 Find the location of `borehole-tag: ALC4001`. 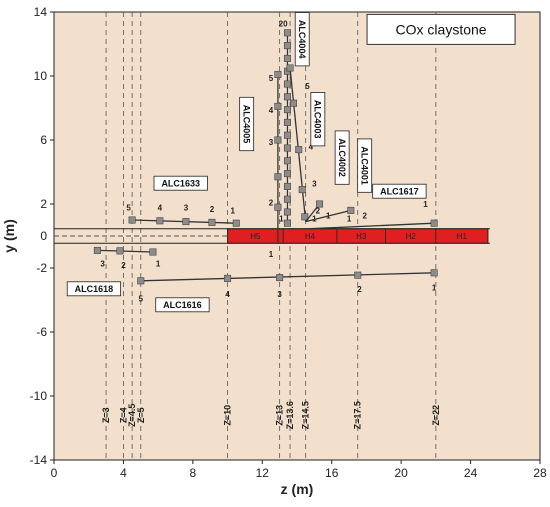

borehole-tag: ALC4001 is located at coordinates (365, 165).